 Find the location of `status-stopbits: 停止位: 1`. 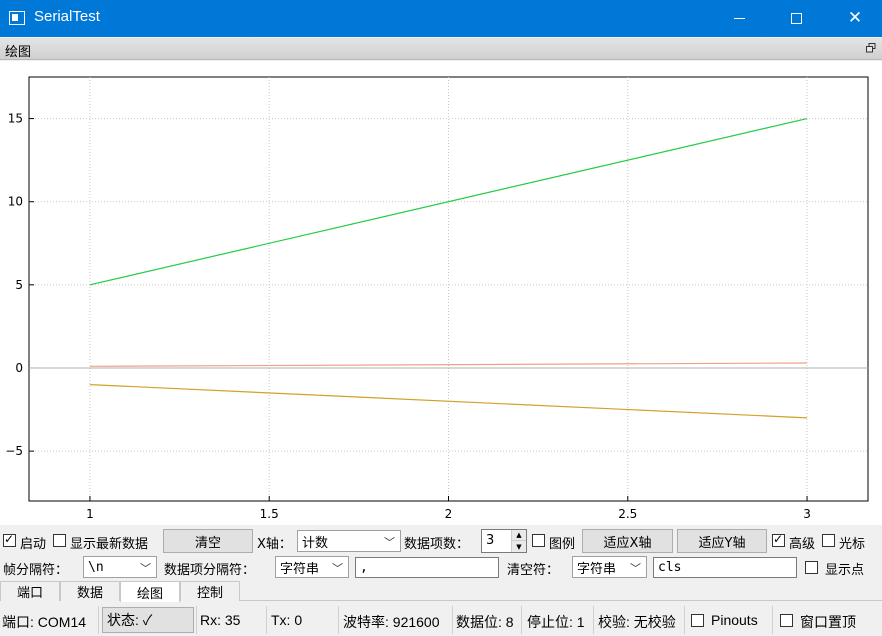

status-stopbits: 停止位: 1 is located at coordinates (556, 622).